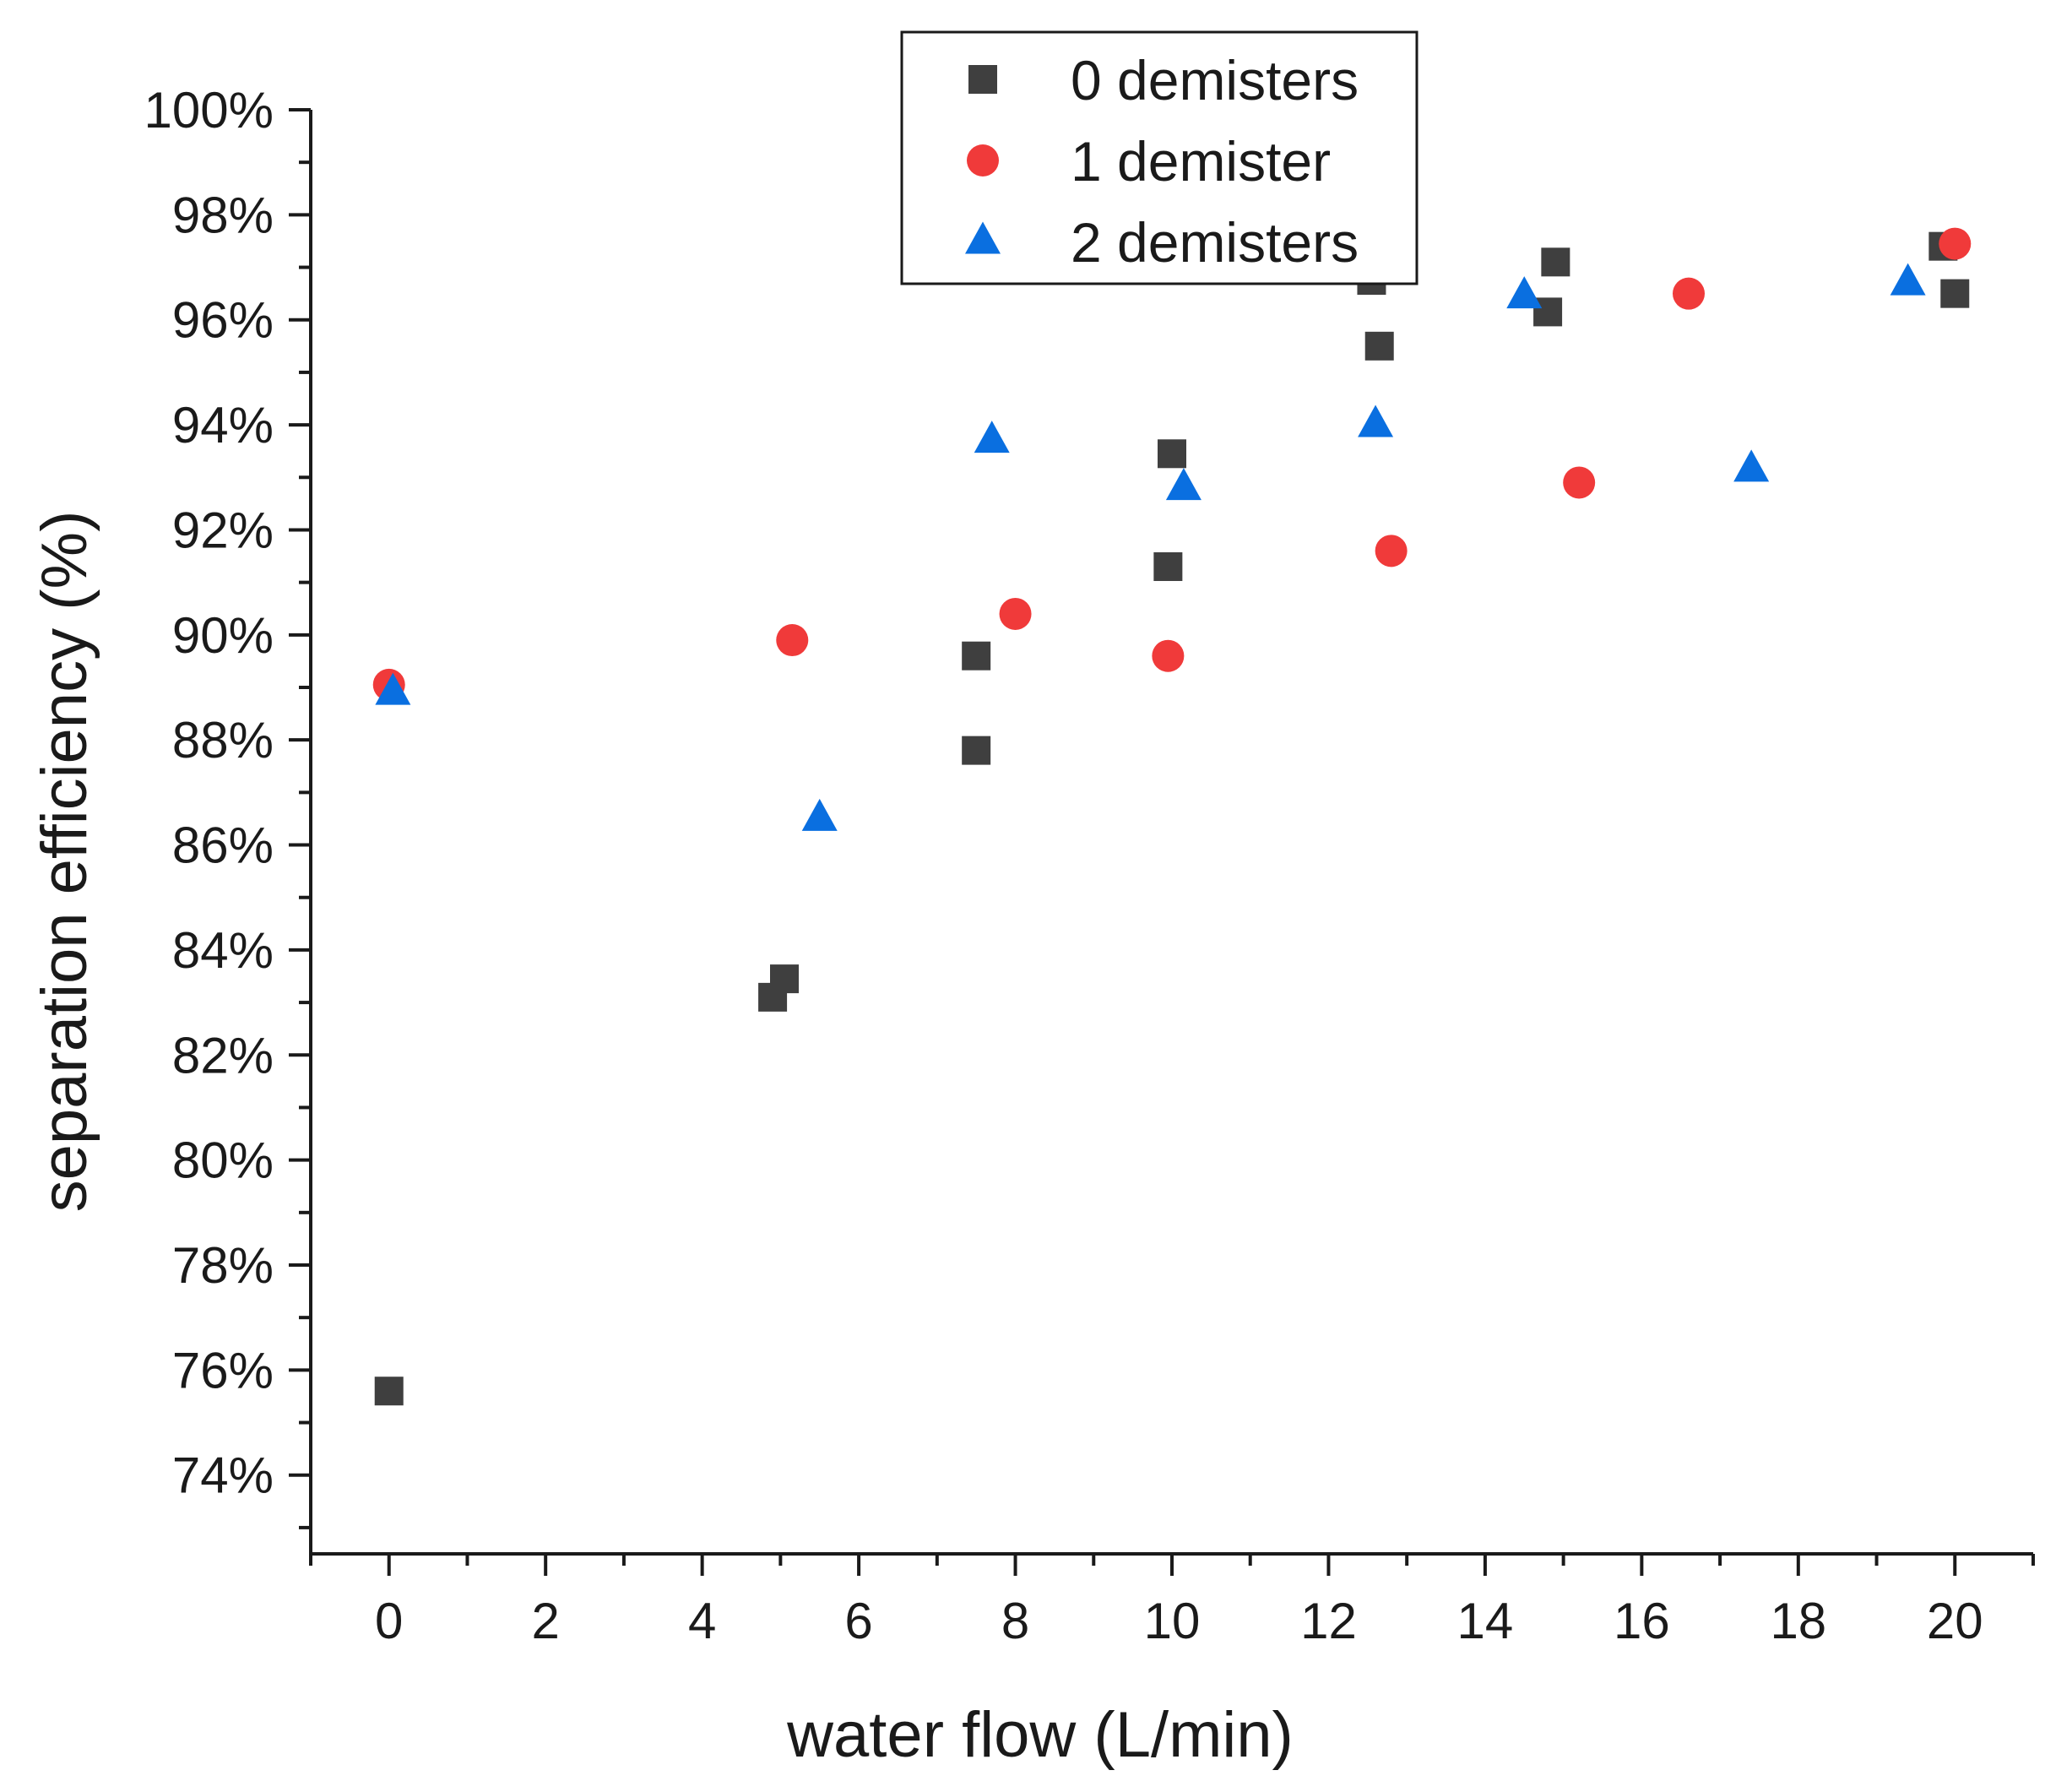 The width and height of the screenshot is (2045, 1792). I want to click on x-tick-label: 2, so click(545, 1621).